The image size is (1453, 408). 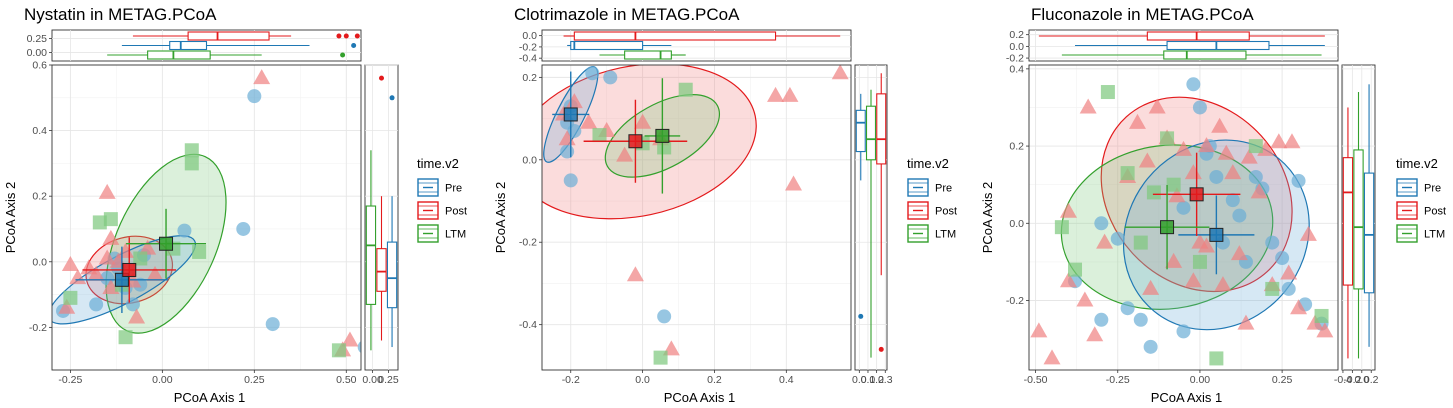 What do you see at coordinates (1435, 212) in the screenshot?
I see `legend-label-post: Post` at bounding box center [1435, 212].